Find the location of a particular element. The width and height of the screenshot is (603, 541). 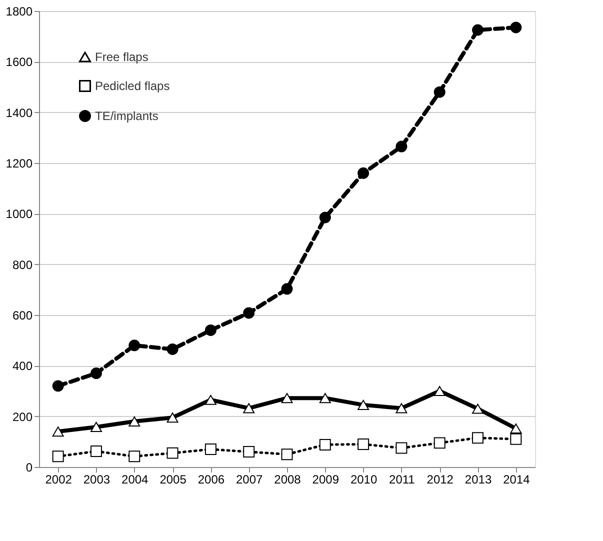

y-tick-label: 1400 is located at coordinates (19, 113).